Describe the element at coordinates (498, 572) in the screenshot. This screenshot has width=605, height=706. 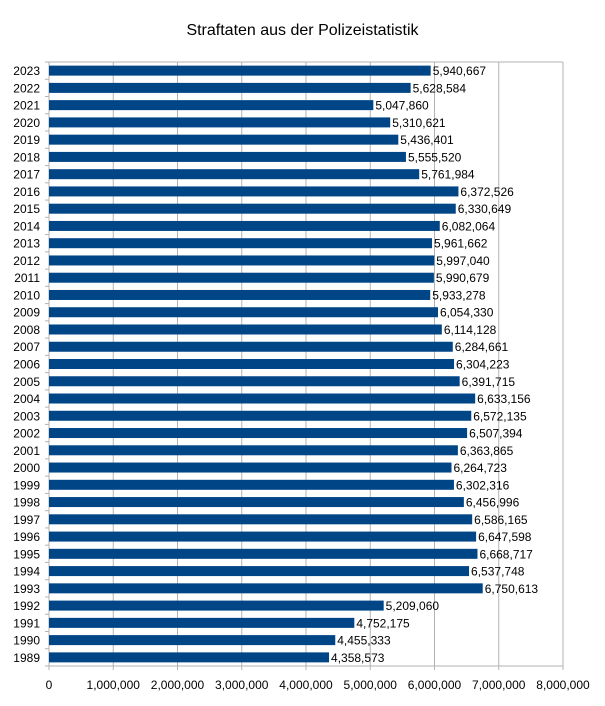
I see `data-label: 6,537,748` at that location.